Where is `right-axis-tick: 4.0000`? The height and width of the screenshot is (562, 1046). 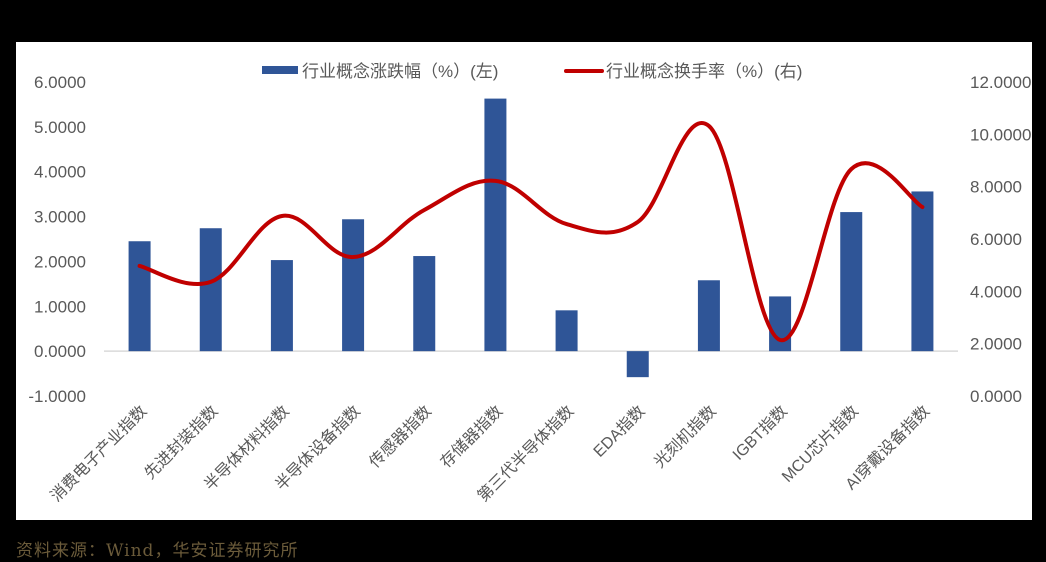 right-axis-tick: 4.0000 is located at coordinates (996, 291).